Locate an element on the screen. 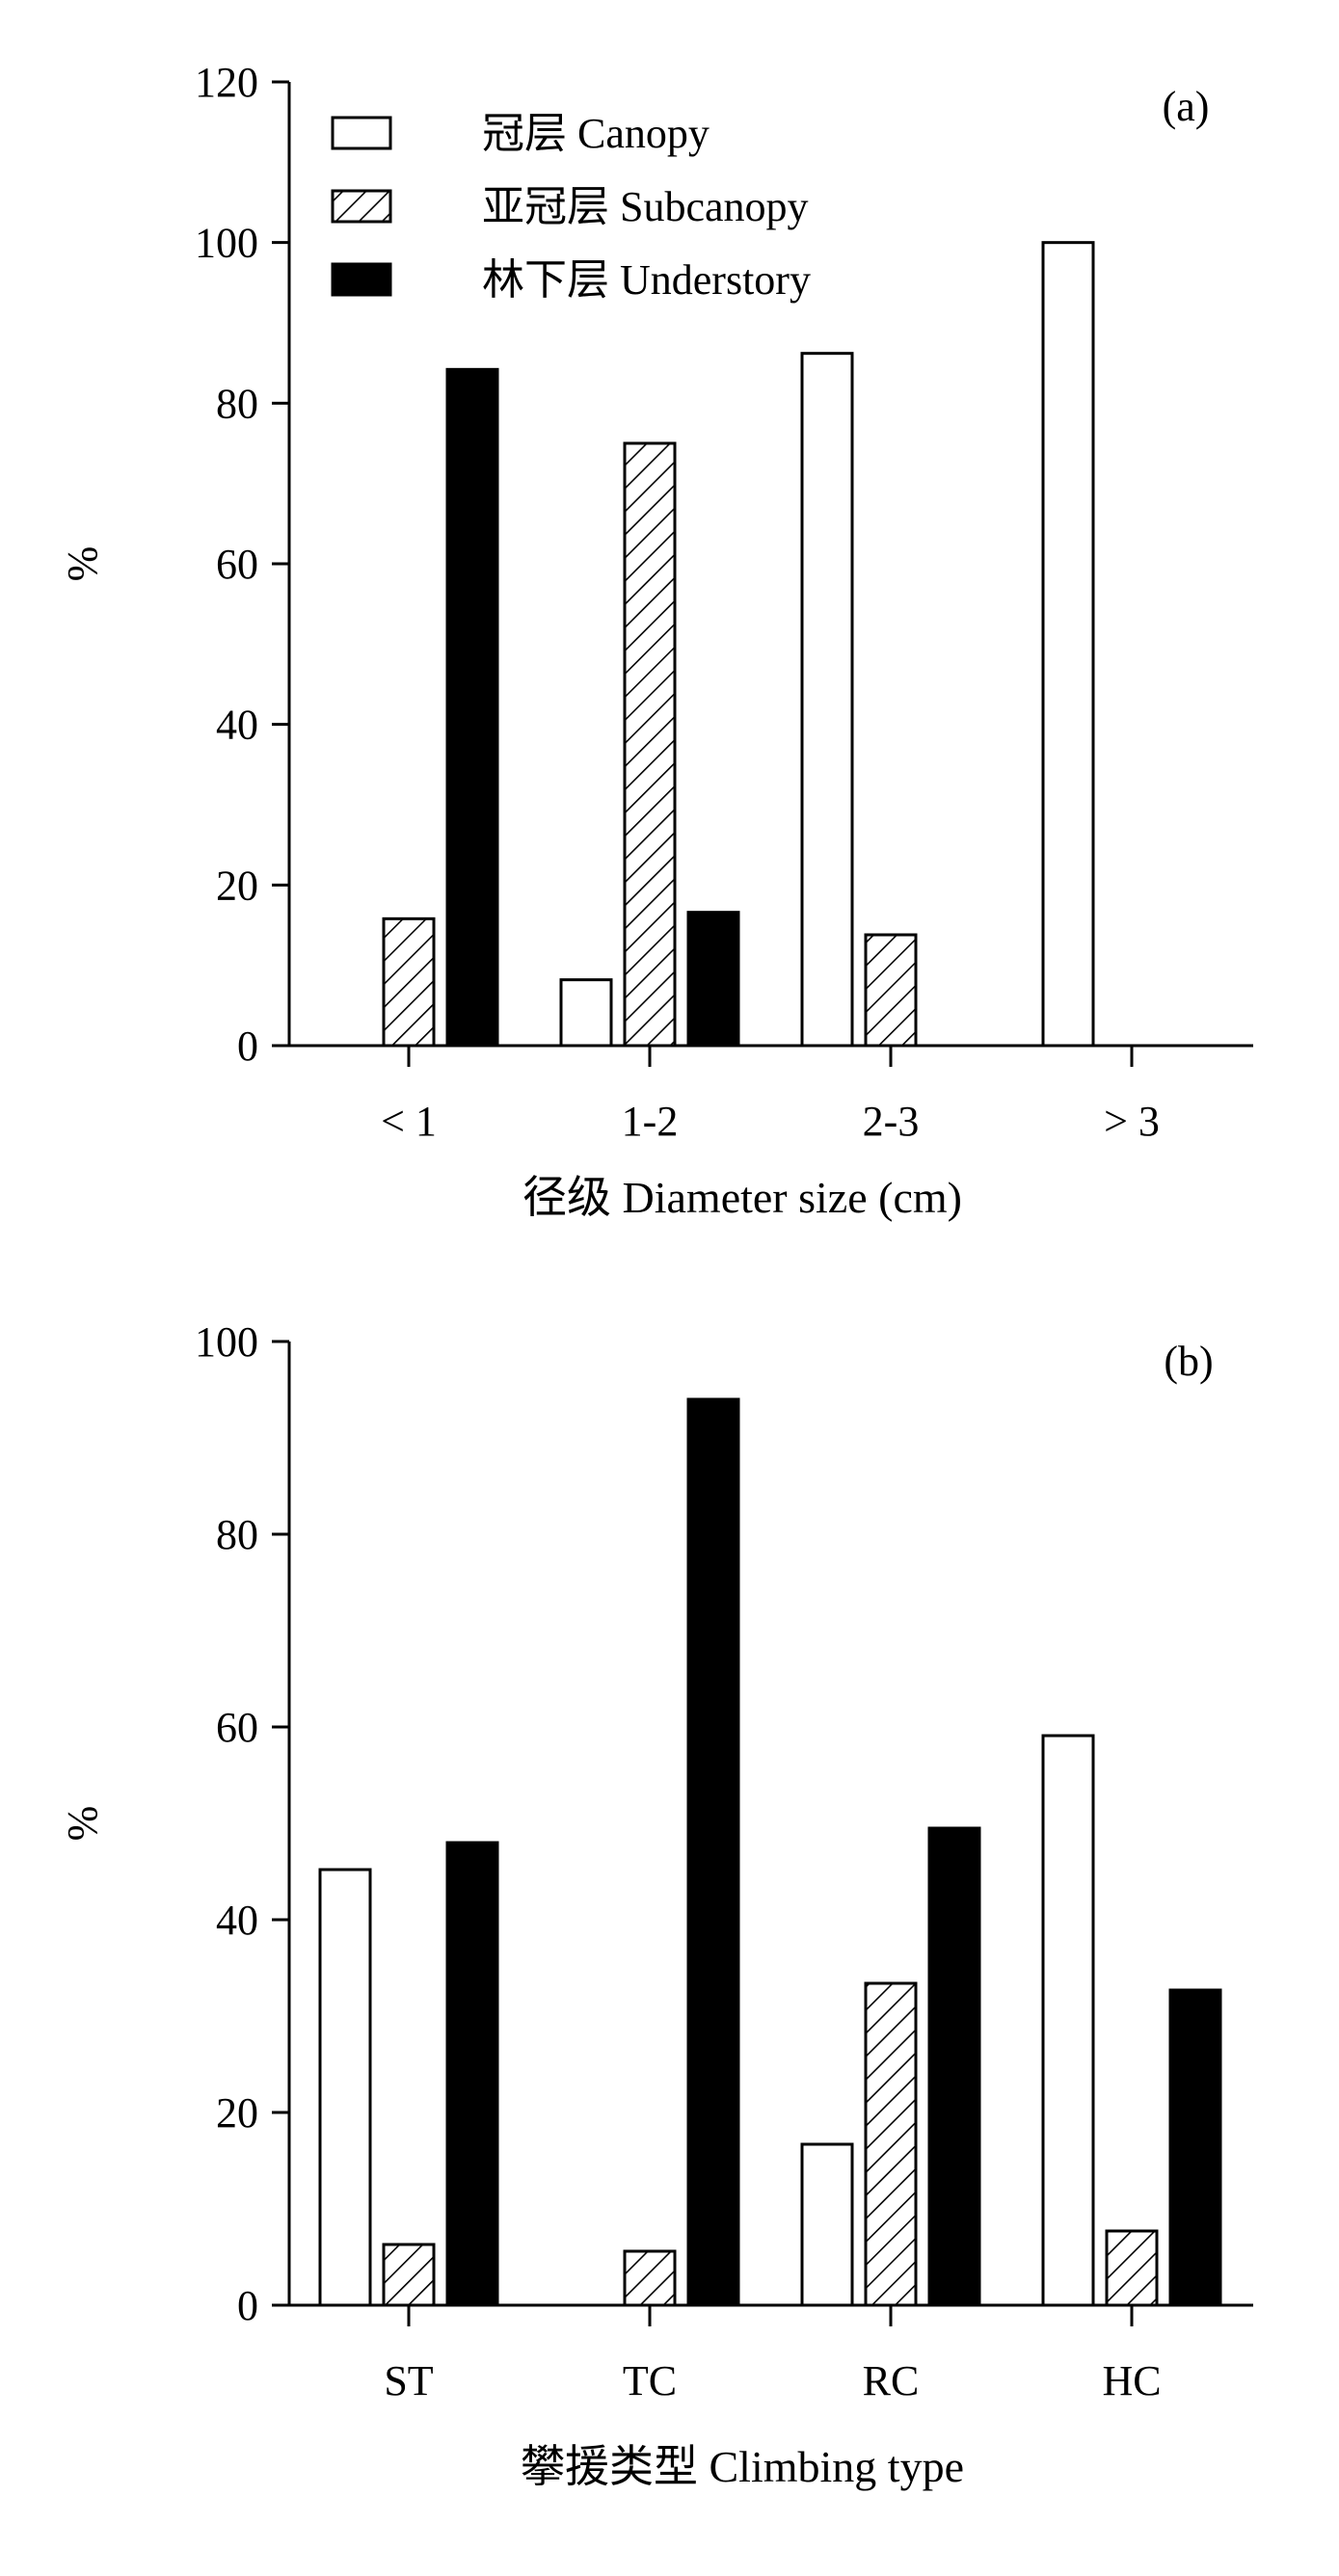 This screenshot has width=1339, height=2576. x-tick-label: TC is located at coordinates (650, 2380).